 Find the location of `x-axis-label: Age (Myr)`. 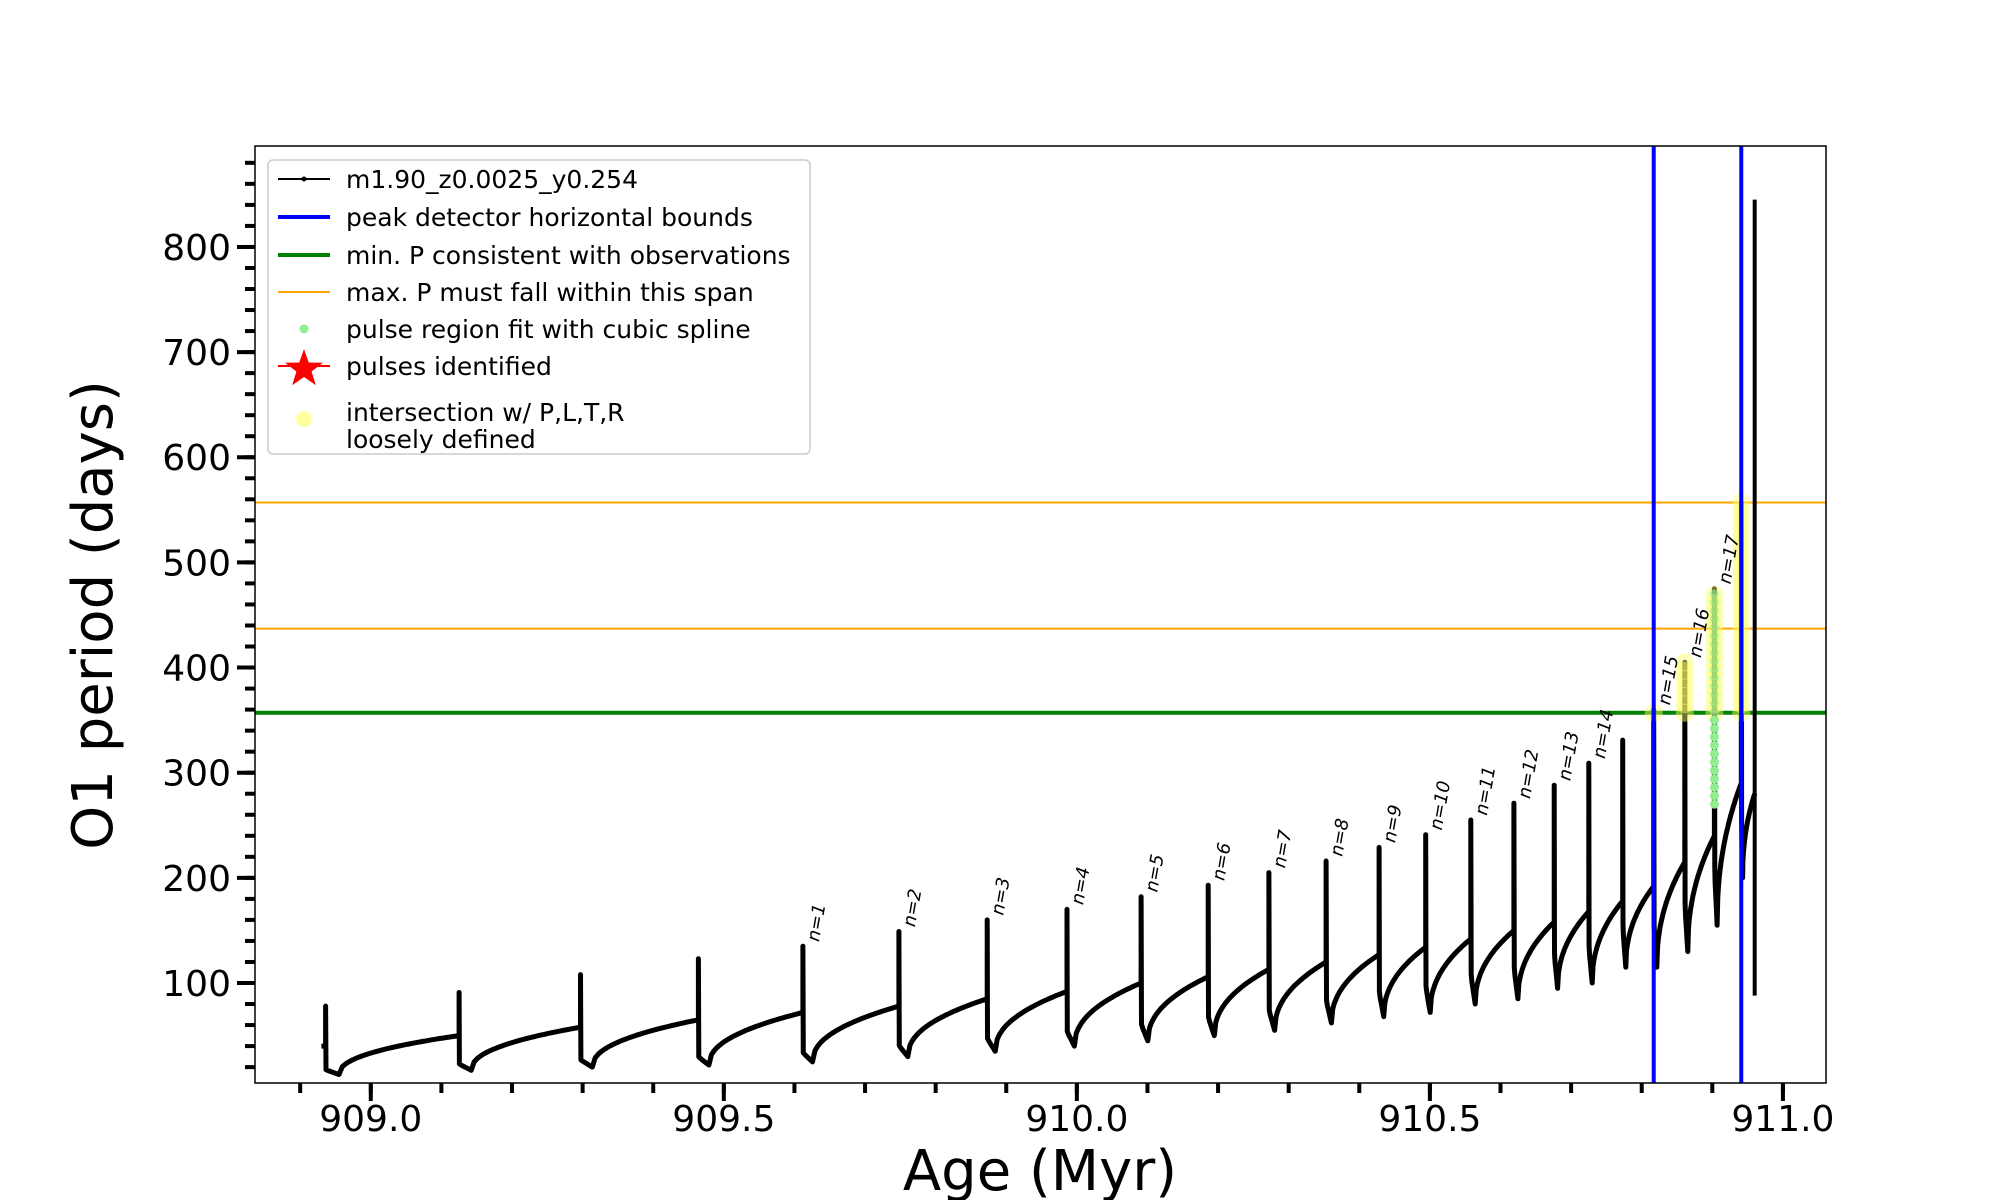

x-axis-label: Age (Myr) is located at coordinates (1040, 1169).